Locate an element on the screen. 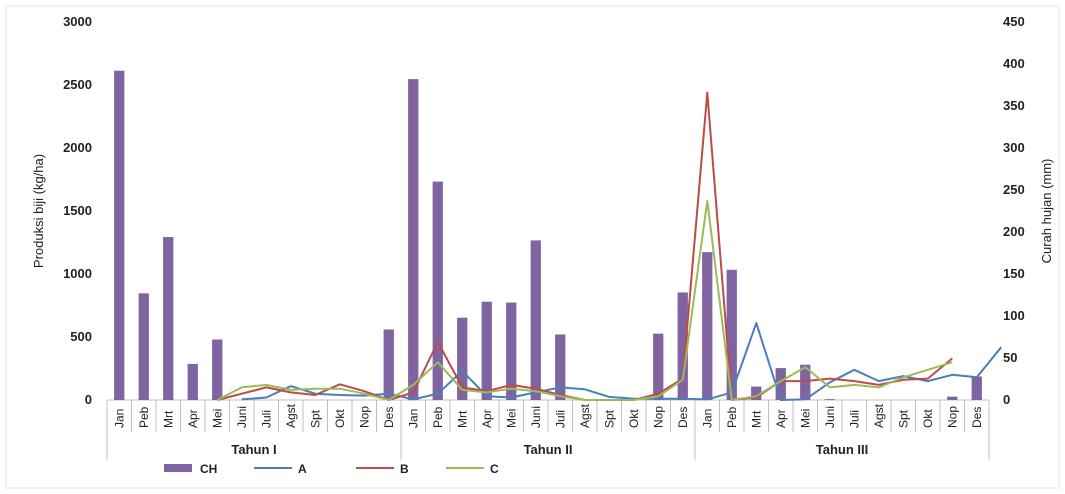  axes is located at coordinates (548, 429).